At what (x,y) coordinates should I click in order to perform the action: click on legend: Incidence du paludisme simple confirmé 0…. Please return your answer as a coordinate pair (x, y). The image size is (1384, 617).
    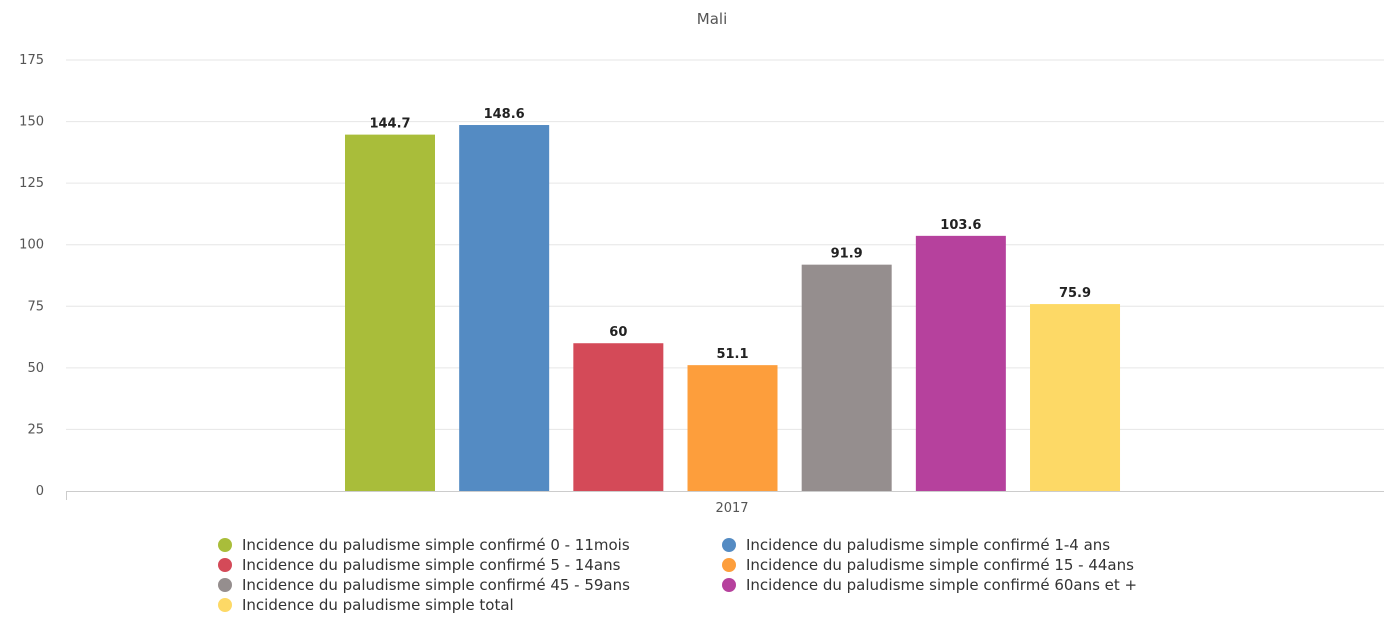
    Looking at the image, I should click on (677, 575).